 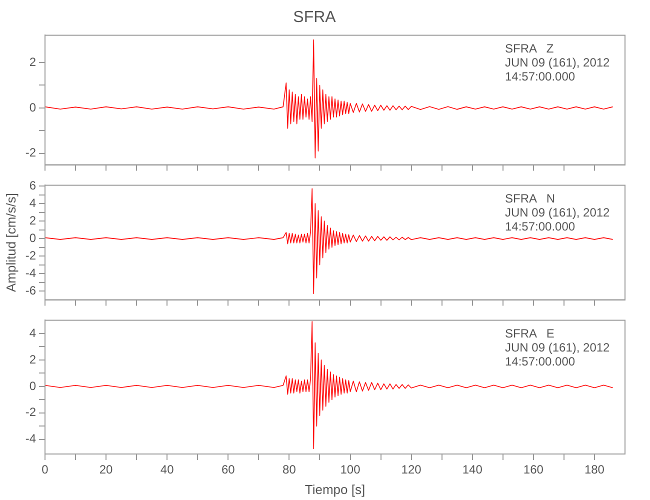 I want to click on chart-title: SFRA, so click(x=314, y=17).